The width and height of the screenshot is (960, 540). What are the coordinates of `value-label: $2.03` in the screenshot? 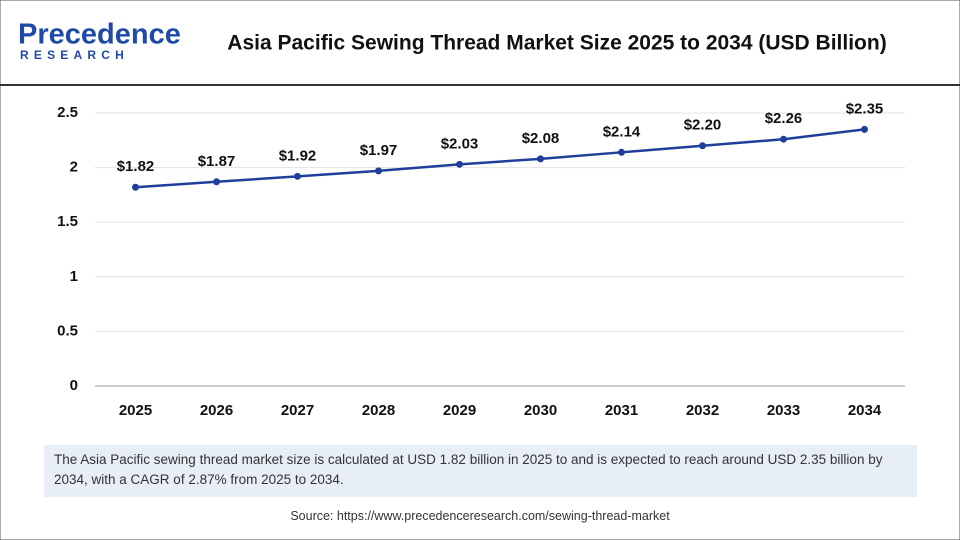 It's located at (460, 143).